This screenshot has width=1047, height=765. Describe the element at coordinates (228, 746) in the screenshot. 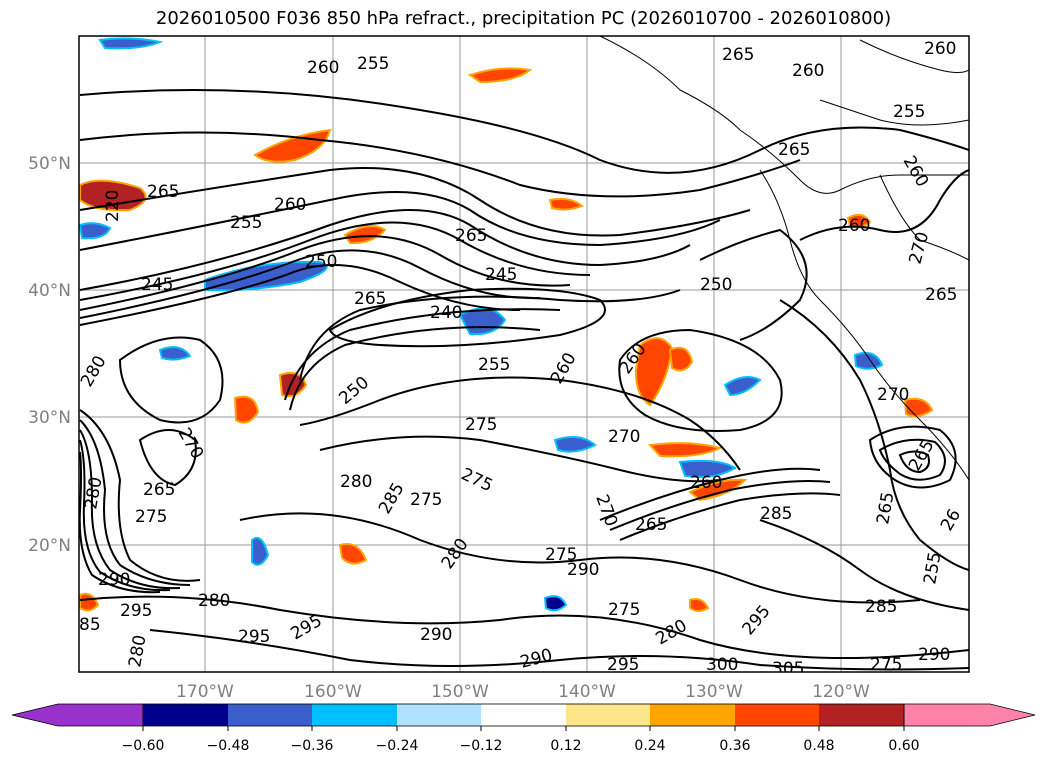

I see `colorbar-tick-label: −0.48` at that location.